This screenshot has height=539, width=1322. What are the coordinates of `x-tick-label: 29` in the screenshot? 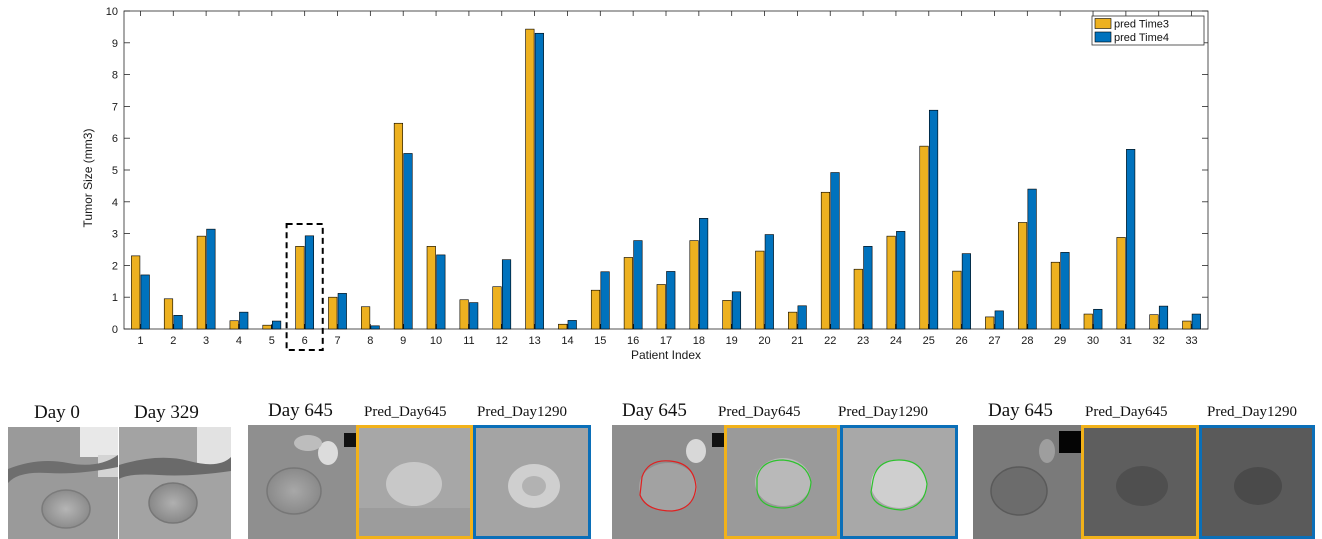 It's located at (1060, 341).